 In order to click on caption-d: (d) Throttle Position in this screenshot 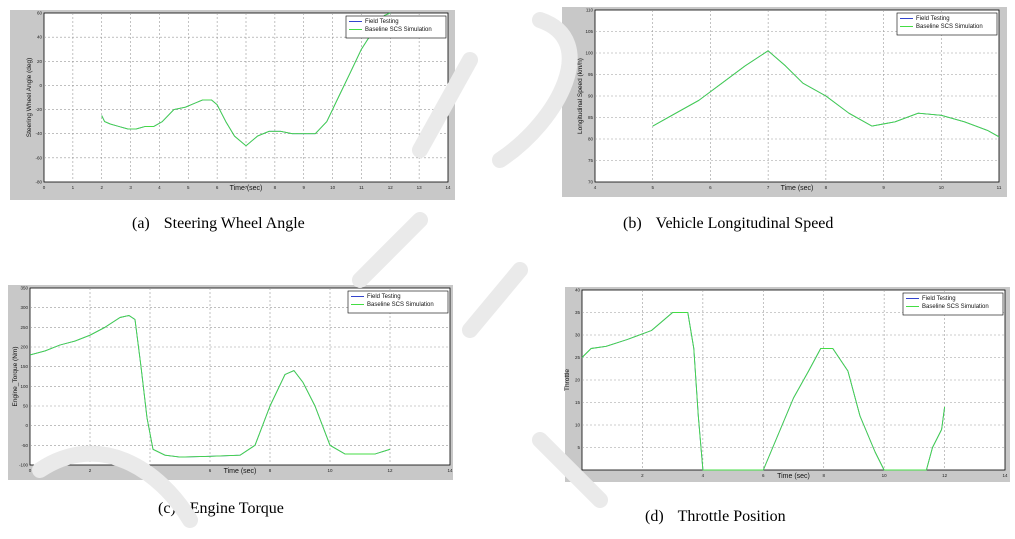, I will do `click(715, 517)`.